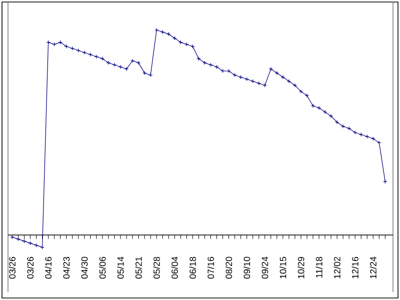 The height and width of the screenshot is (300, 400). Describe the element at coordinates (210, 267) in the screenshot. I see `x-tick-label: 07/16` at that location.